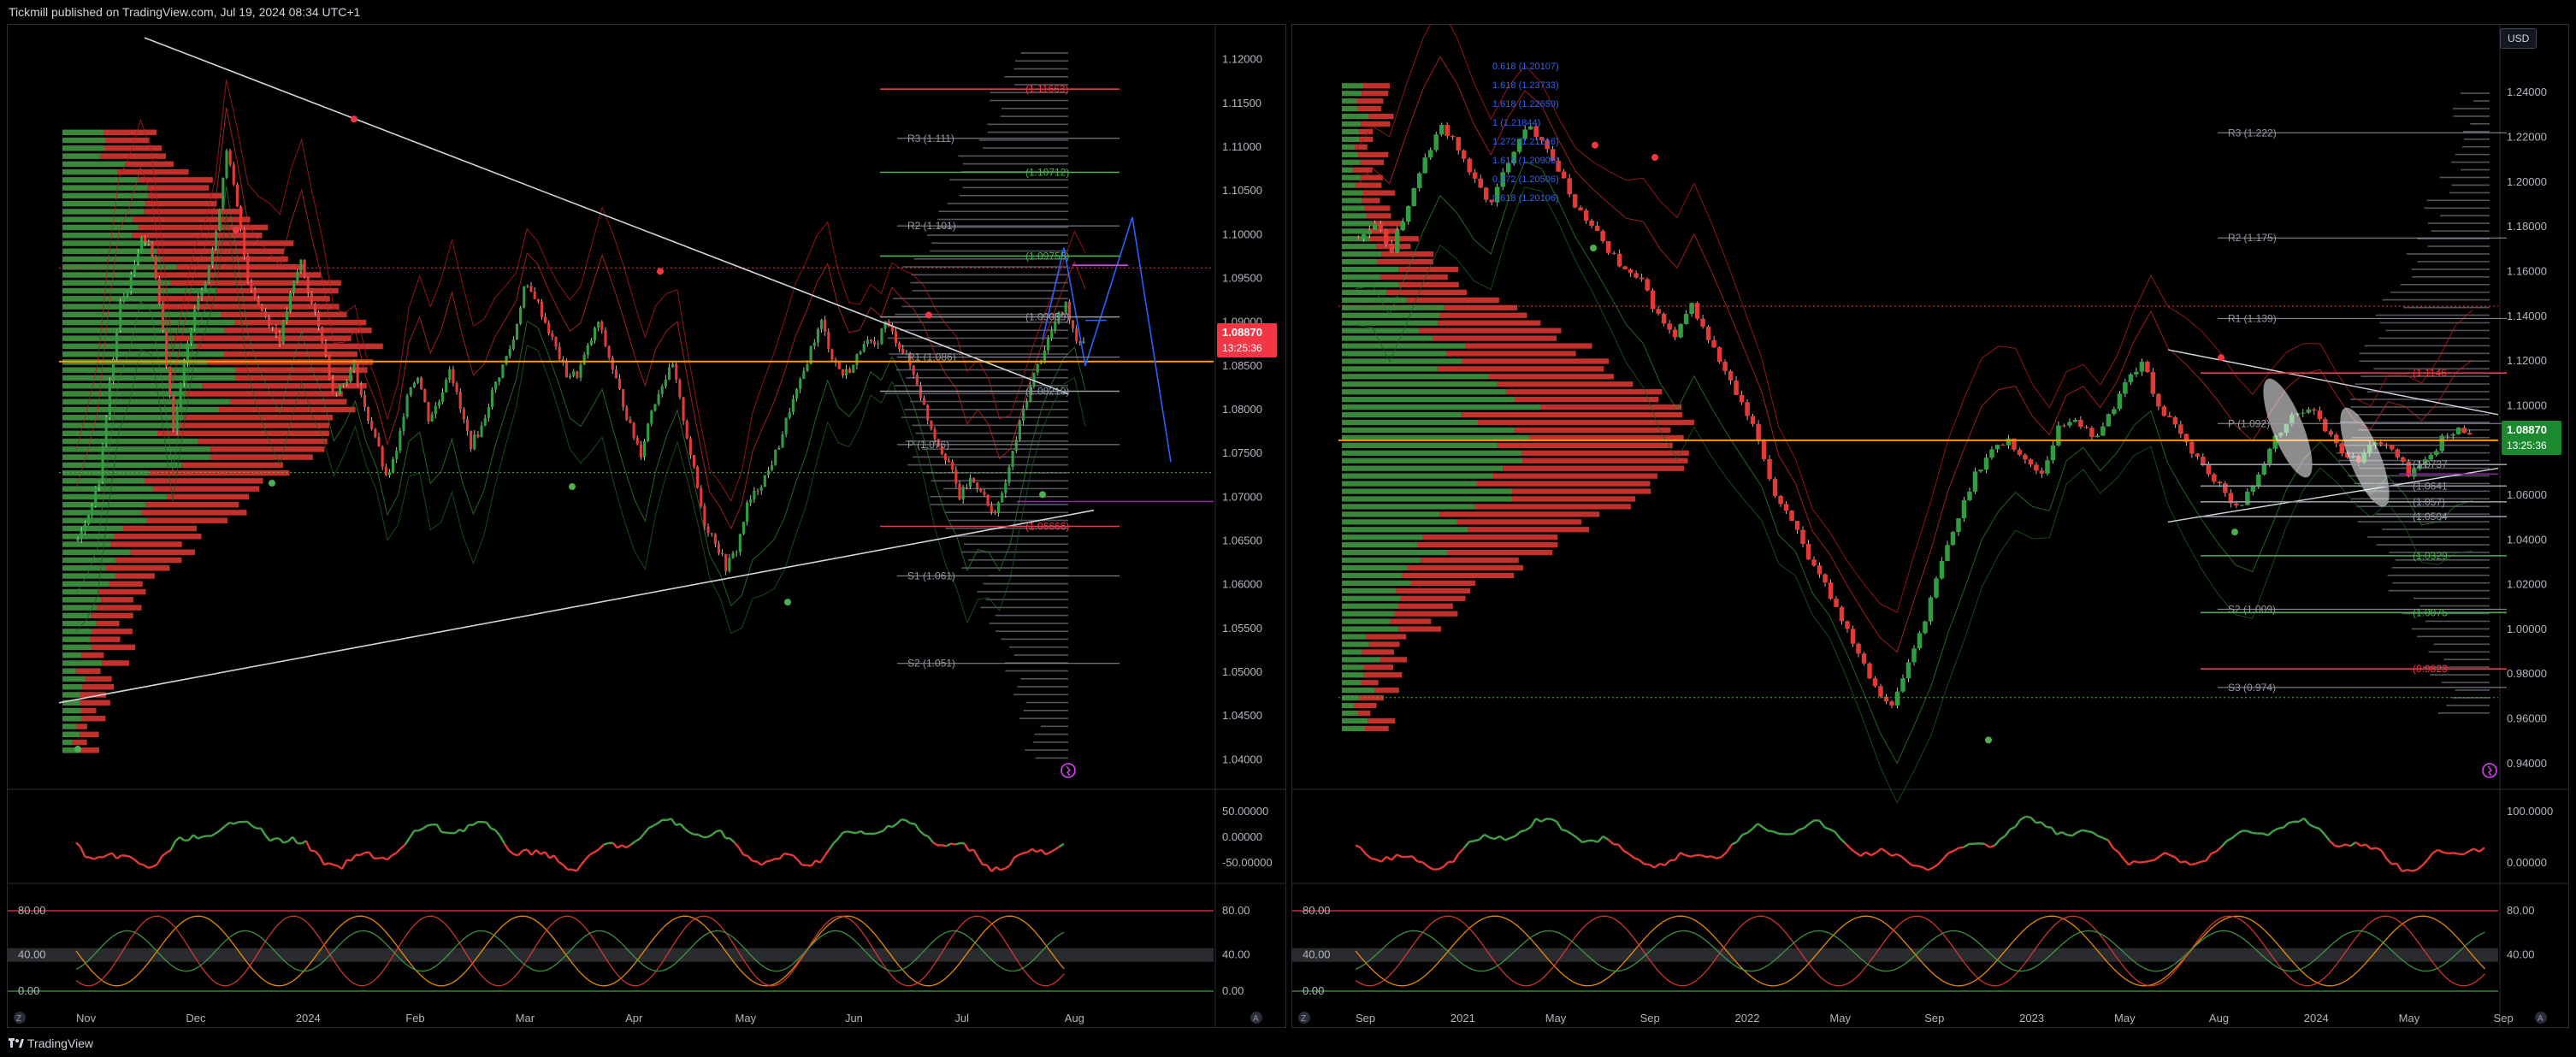 This screenshot has height=1057, width=2576. Describe the element at coordinates (1042, 495) in the screenshot. I see `pivot-dot` at that location.